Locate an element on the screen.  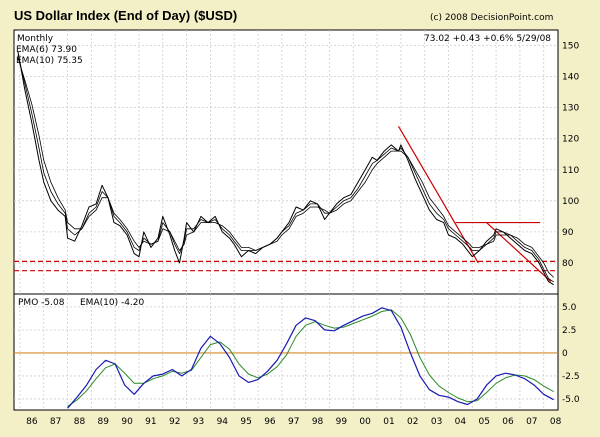
quote-readout: 73.02 +0.43 +0.6% 5/29/08 is located at coordinates (487, 39).